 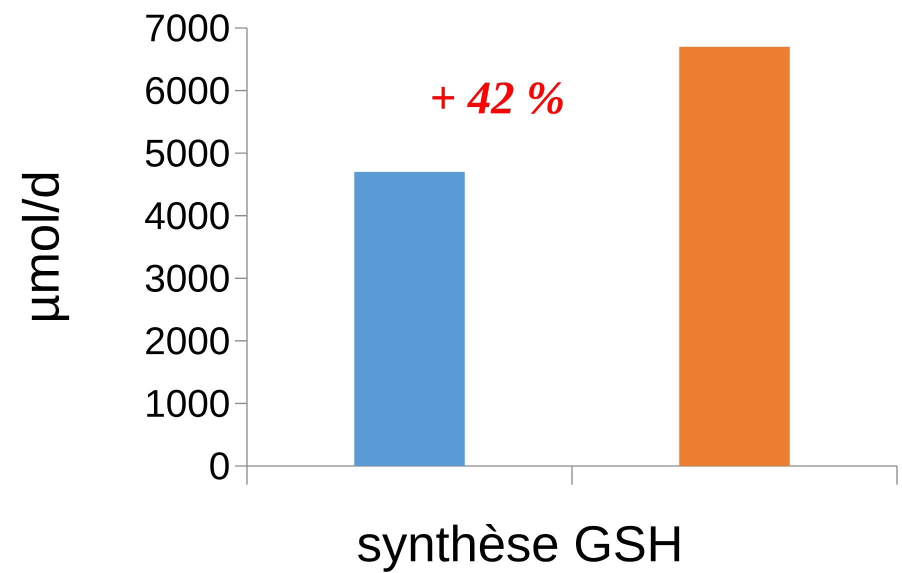 I want to click on annotation: + 42 %, so click(x=497, y=98).